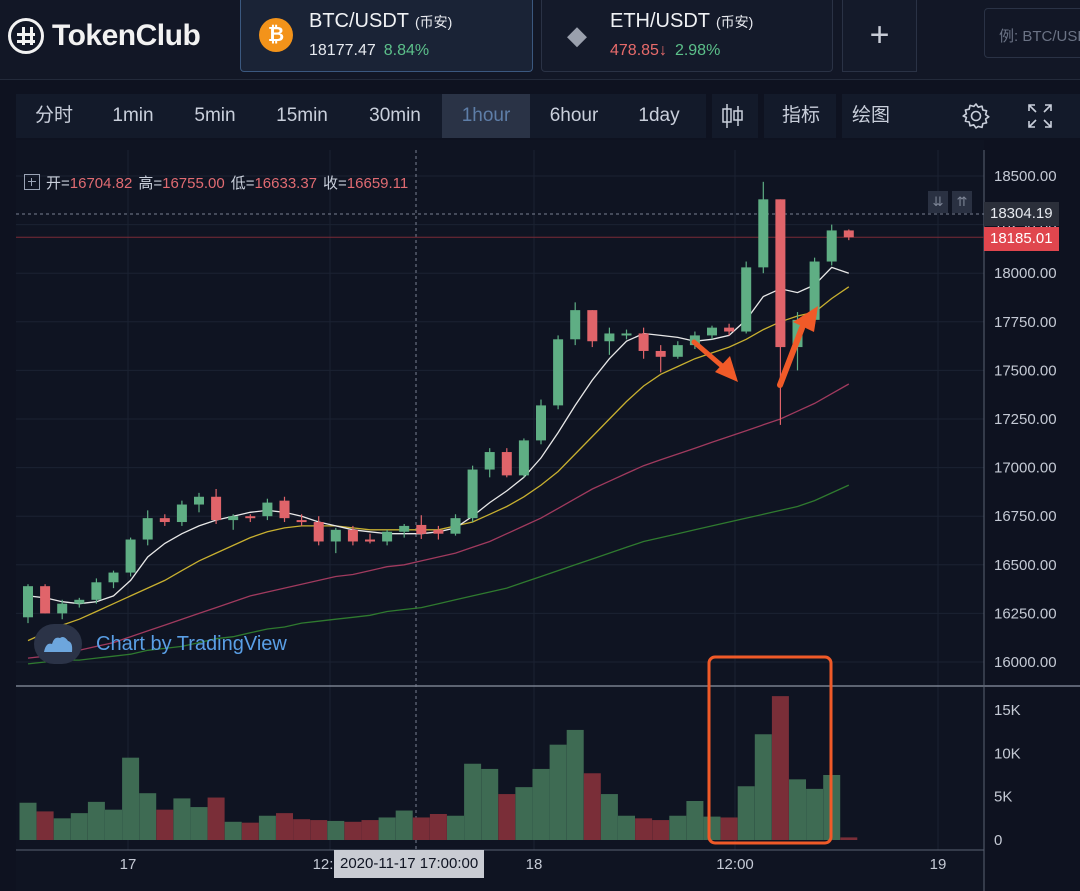 This screenshot has width=1080, height=891. I want to click on interval-tick: 分时, so click(53, 115).